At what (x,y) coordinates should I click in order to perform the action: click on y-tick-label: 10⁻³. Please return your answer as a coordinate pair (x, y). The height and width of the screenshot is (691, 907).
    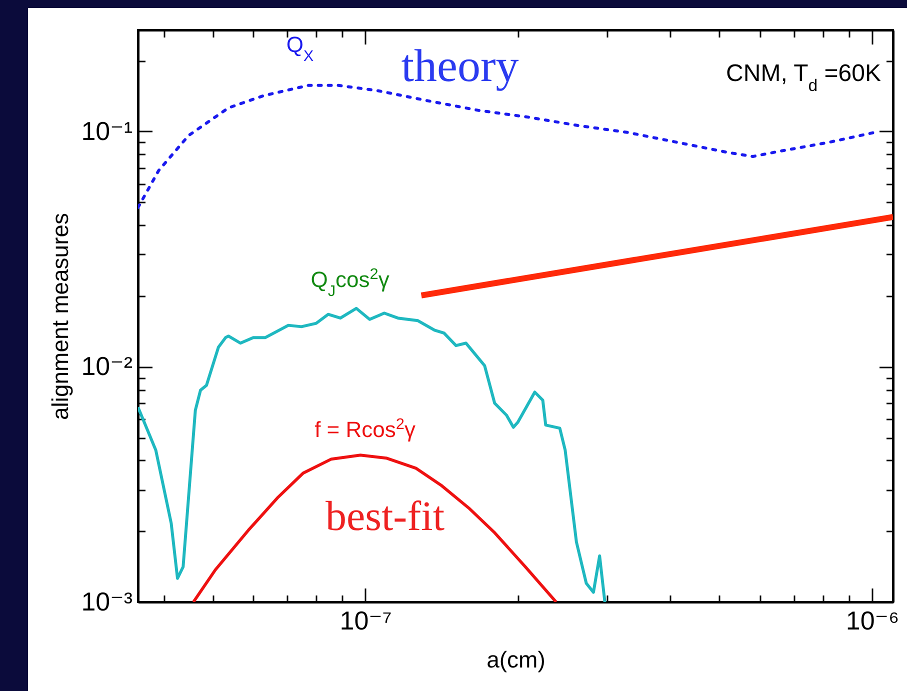
    Looking at the image, I should click on (107, 601).